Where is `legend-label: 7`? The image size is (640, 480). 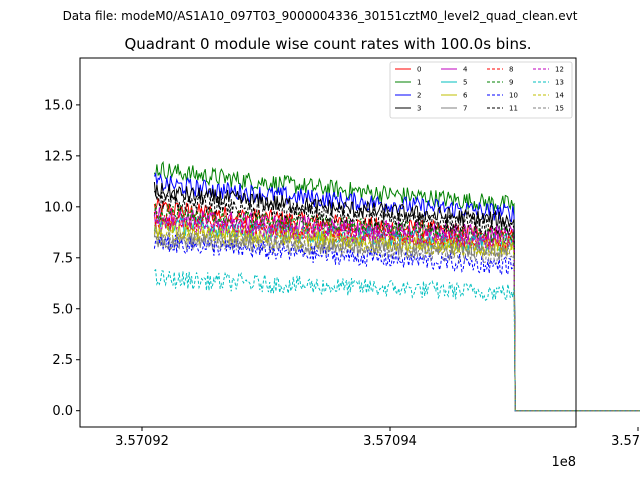 legend-label: 7 is located at coordinates (465, 109).